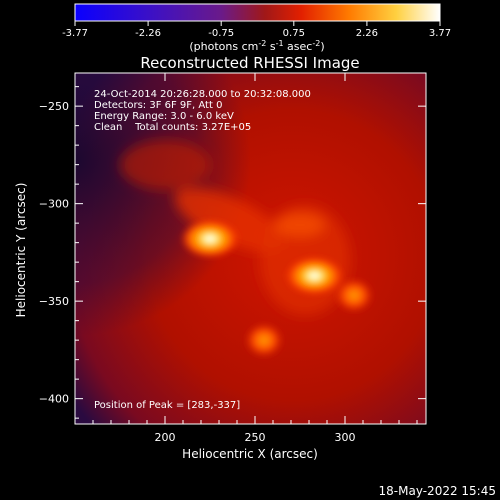 This screenshot has height=500, width=500. Describe the element at coordinates (440, 33) in the screenshot. I see `colorbar-tick-label: 3.77` at that location.